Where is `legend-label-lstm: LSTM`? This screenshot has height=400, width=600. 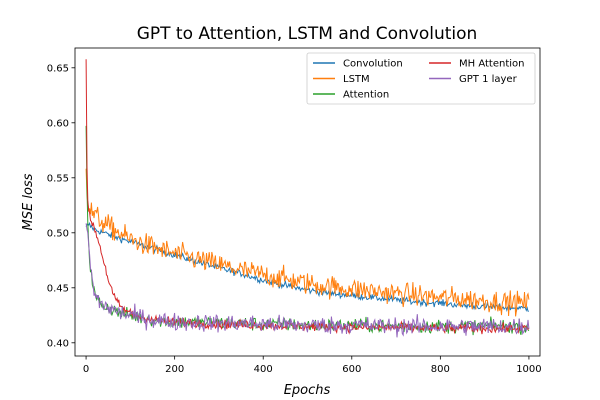
legend-label-lstm: LSTM is located at coordinates (356, 79).